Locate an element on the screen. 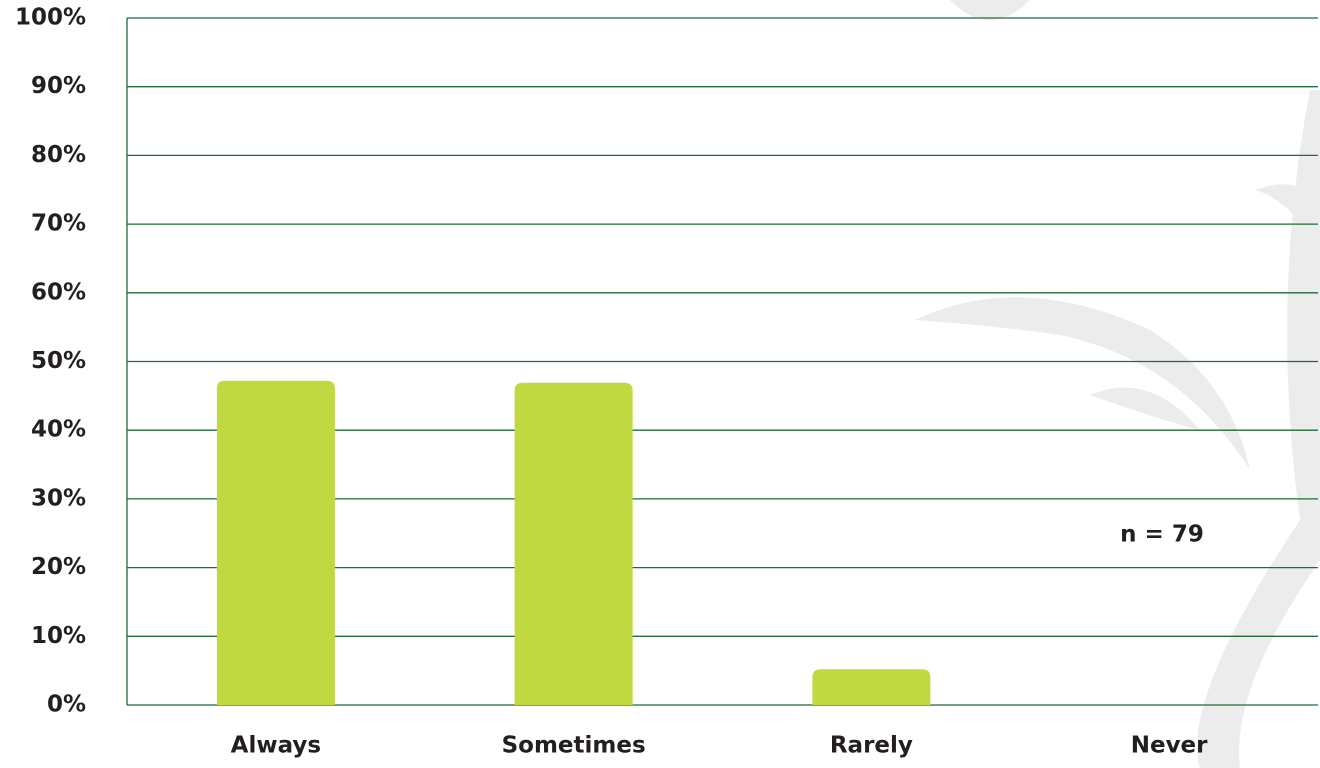  y-tick-label: 0% is located at coordinates (66, 705).